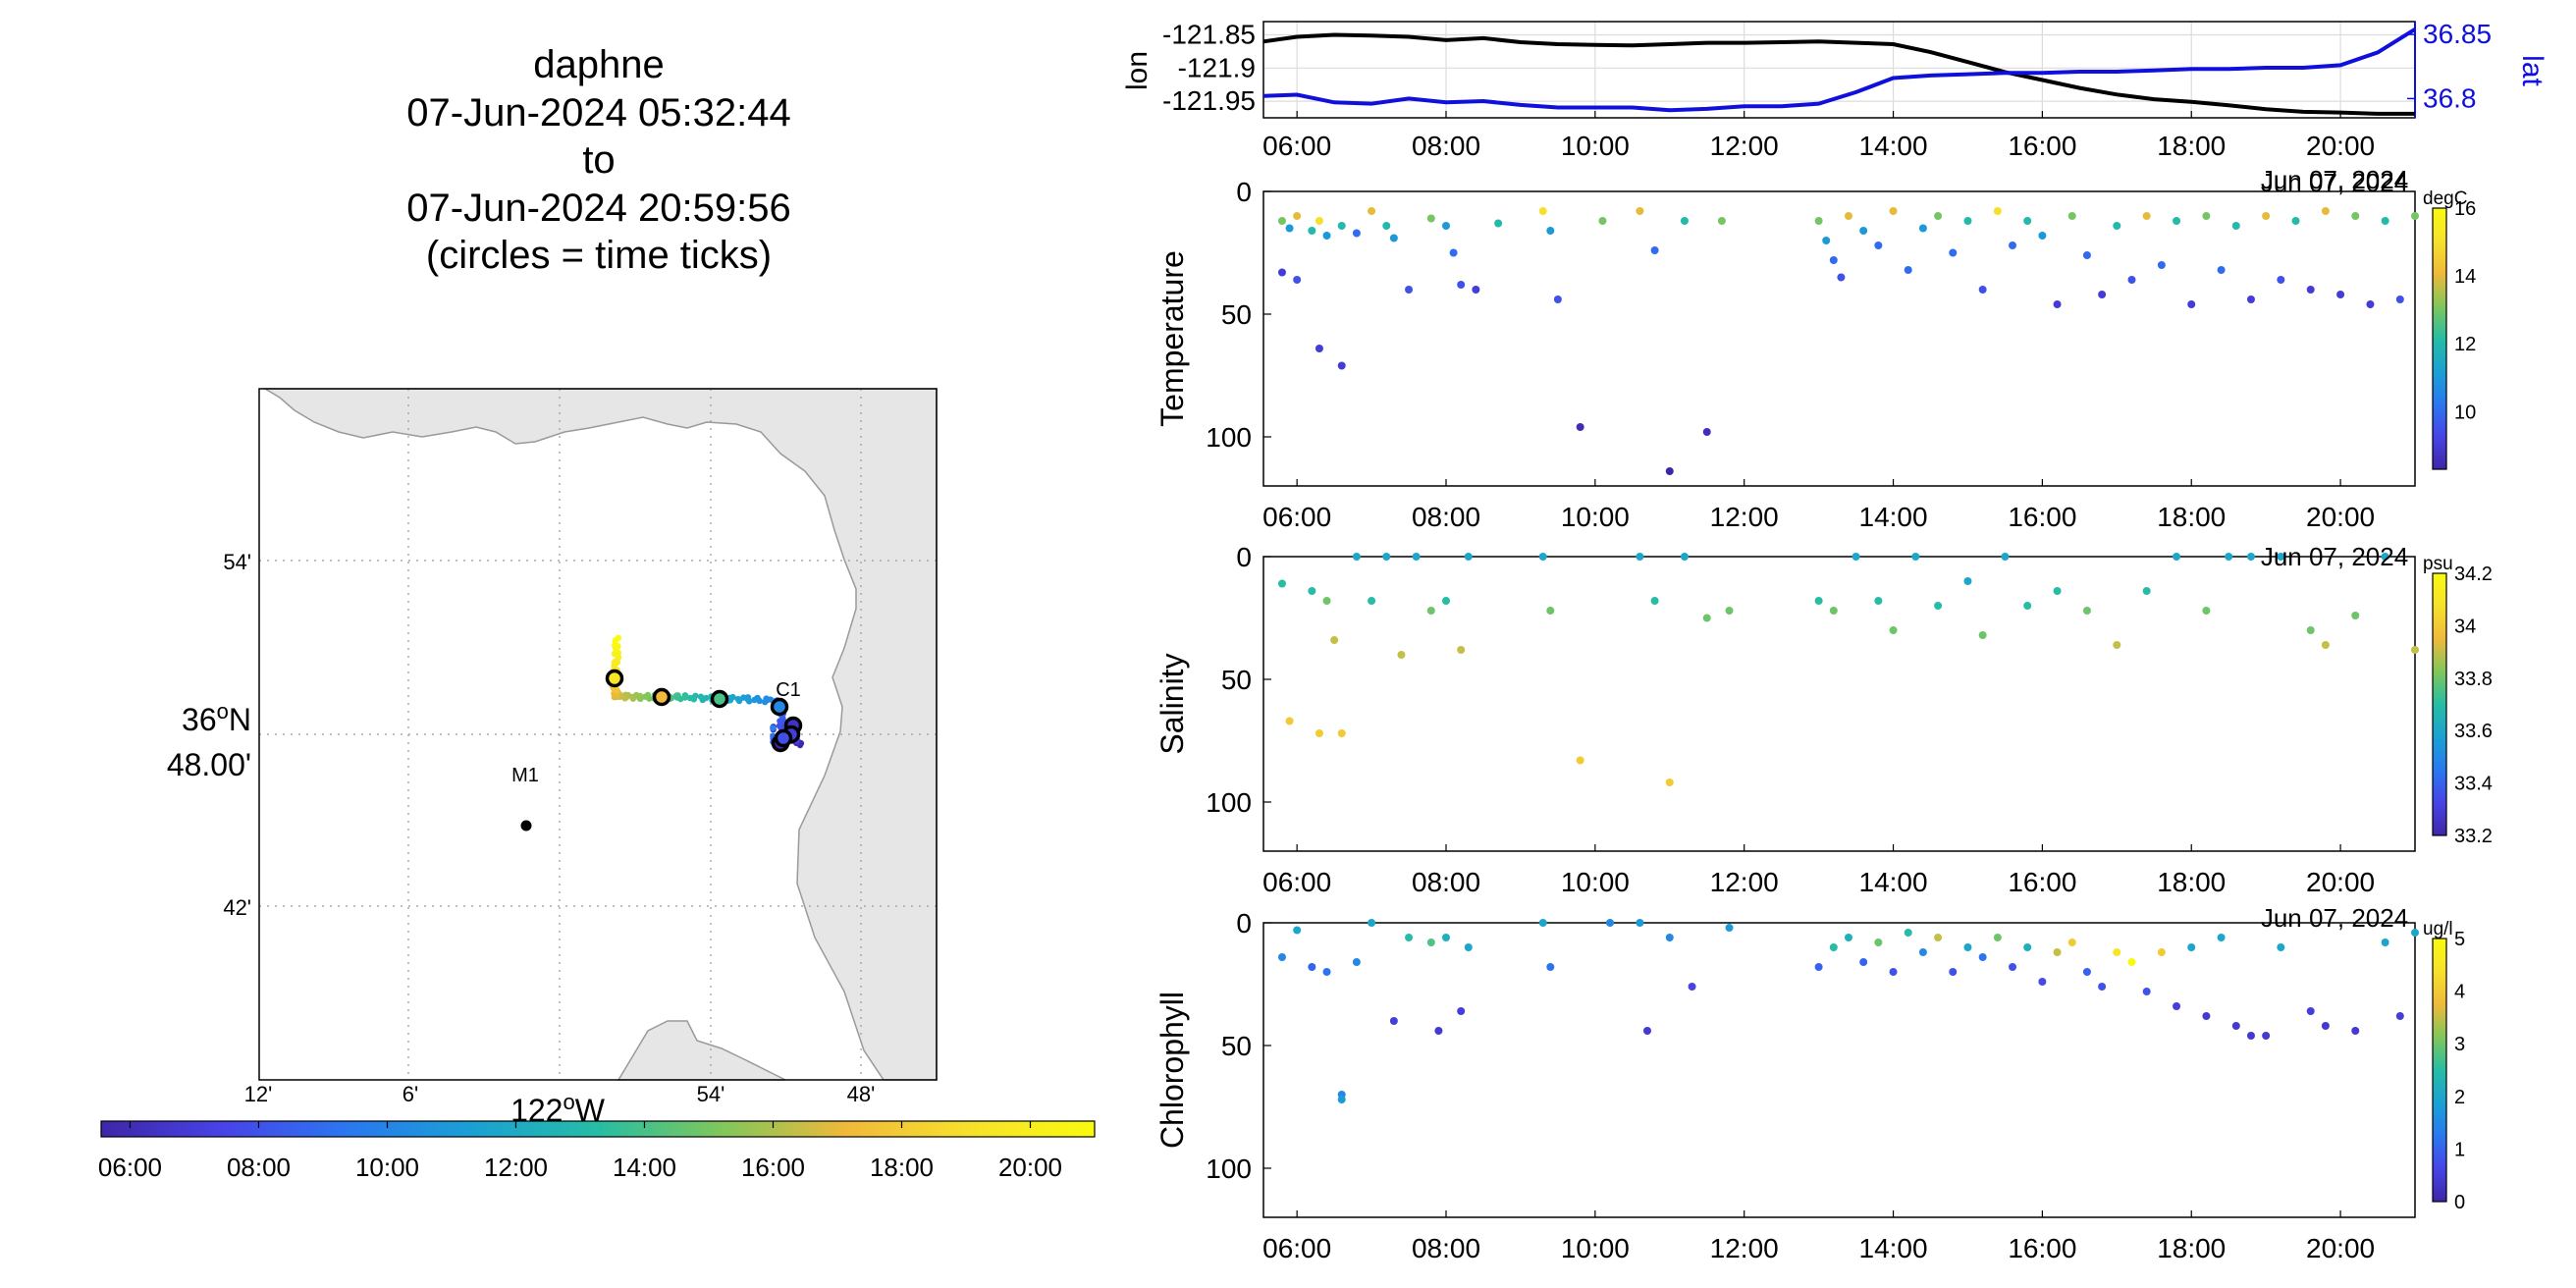 The image size is (2576, 1288). Describe the element at coordinates (516, 1167) in the screenshot. I see `colorbar-tick-label: 12:00` at that location.